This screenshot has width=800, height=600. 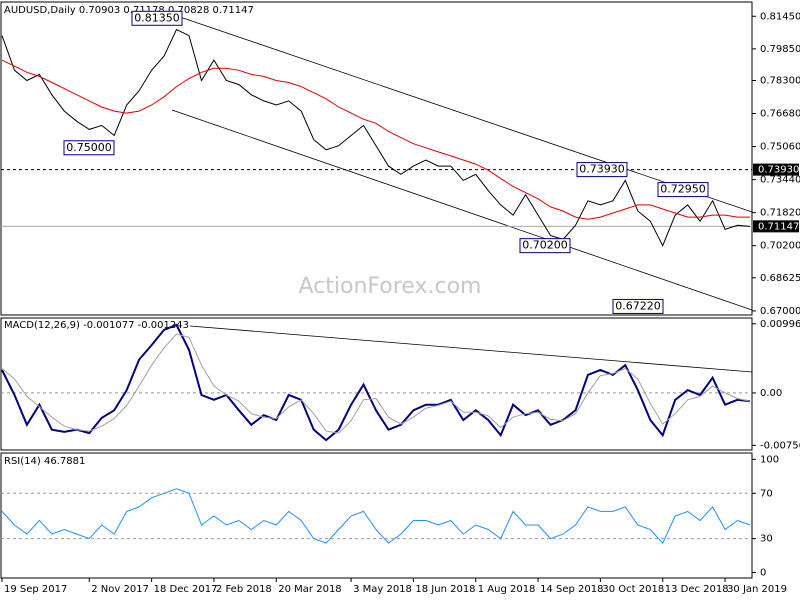 What do you see at coordinates (769, 459) in the screenshot?
I see `y-tick-label: 100` at bounding box center [769, 459].